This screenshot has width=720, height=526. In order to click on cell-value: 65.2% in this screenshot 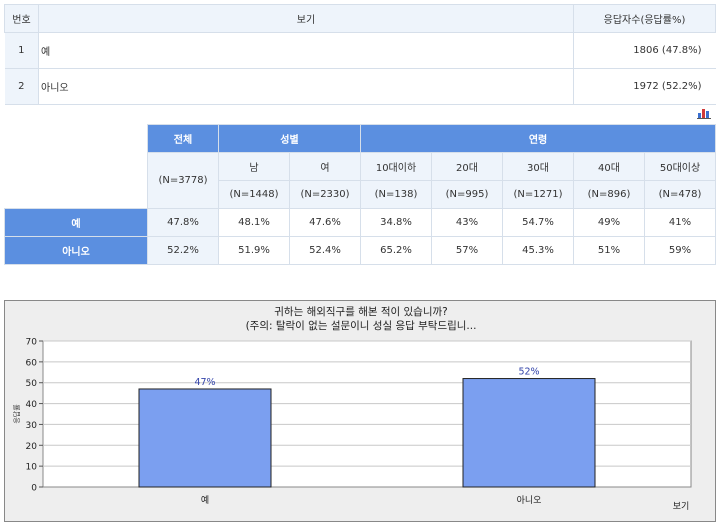, I will do `click(396, 250)`.